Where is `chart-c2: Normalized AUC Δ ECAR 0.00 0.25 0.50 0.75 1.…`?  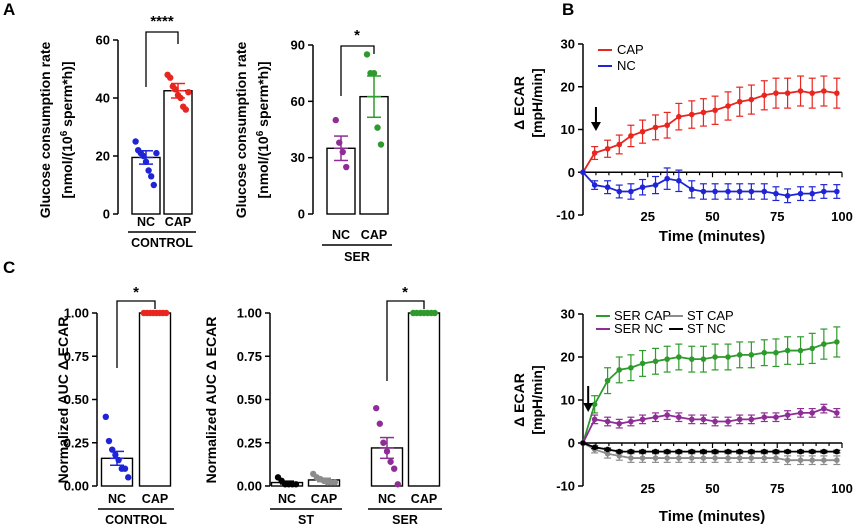 chart-c2: Normalized AUC Δ ECAR 0.00 0.25 0.50 0.75 1.… is located at coordinates (322, 405).